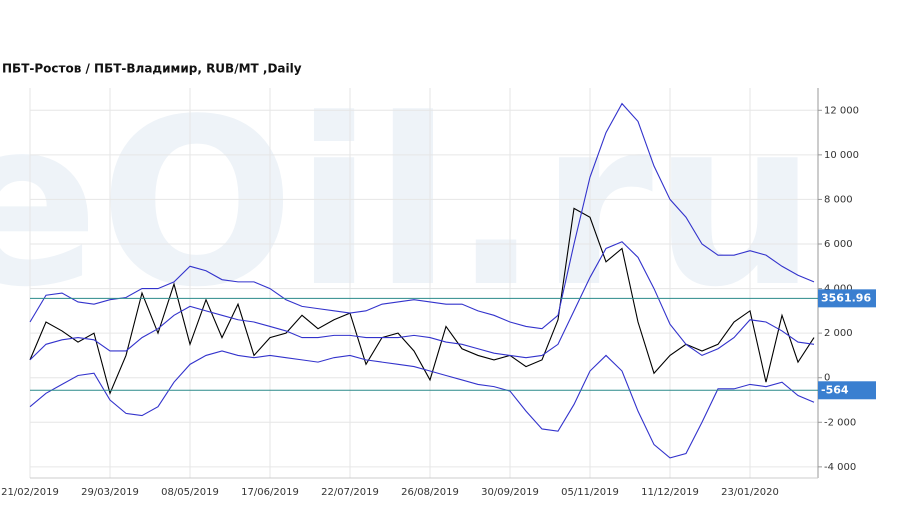 The height and width of the screenshot is (509, 909). What do you see at coordinates (838, 289) in the screenshot?
I see `y-tick-label: 4 000` at bounding box center [838, 289].